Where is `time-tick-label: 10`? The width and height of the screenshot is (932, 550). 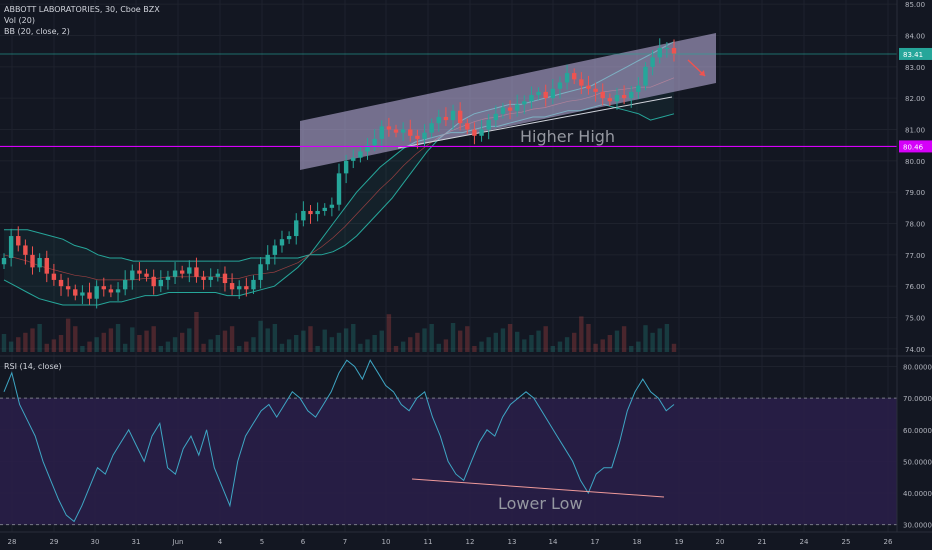
time-tick-label: 10 is located at coordinates (386, 542).